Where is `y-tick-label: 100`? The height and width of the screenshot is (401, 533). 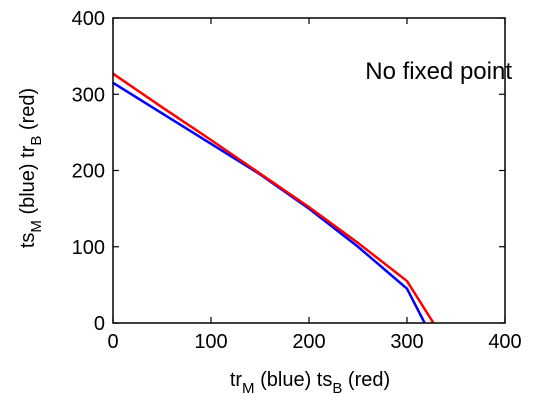
y-tick-label: 100 is located at coordinates (88, 248).